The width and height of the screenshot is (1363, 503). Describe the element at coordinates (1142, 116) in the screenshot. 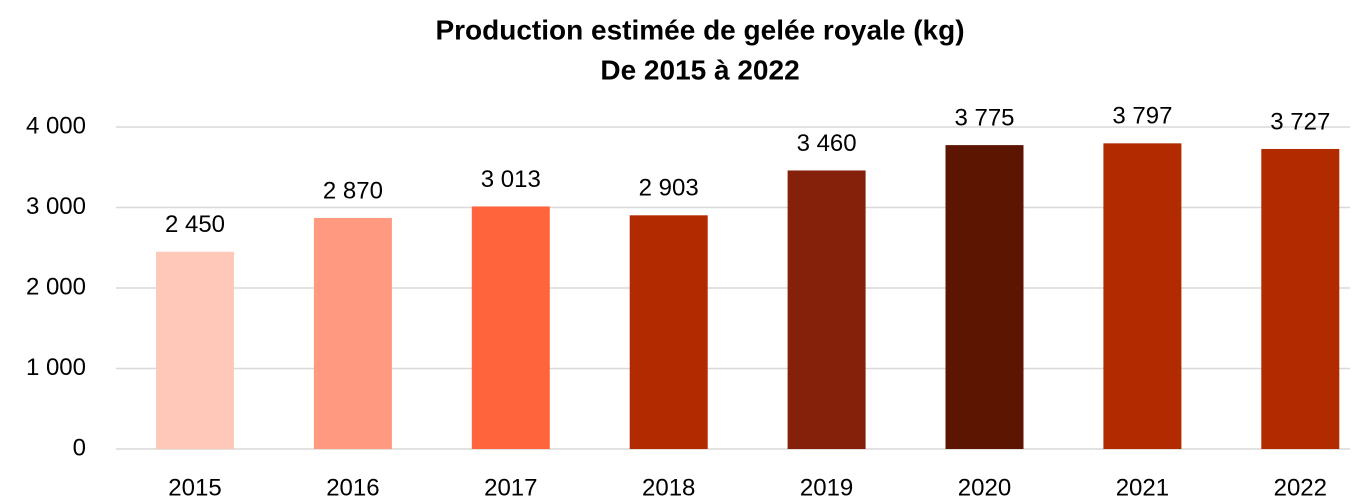

I see `value-label: 3 797` at that location.